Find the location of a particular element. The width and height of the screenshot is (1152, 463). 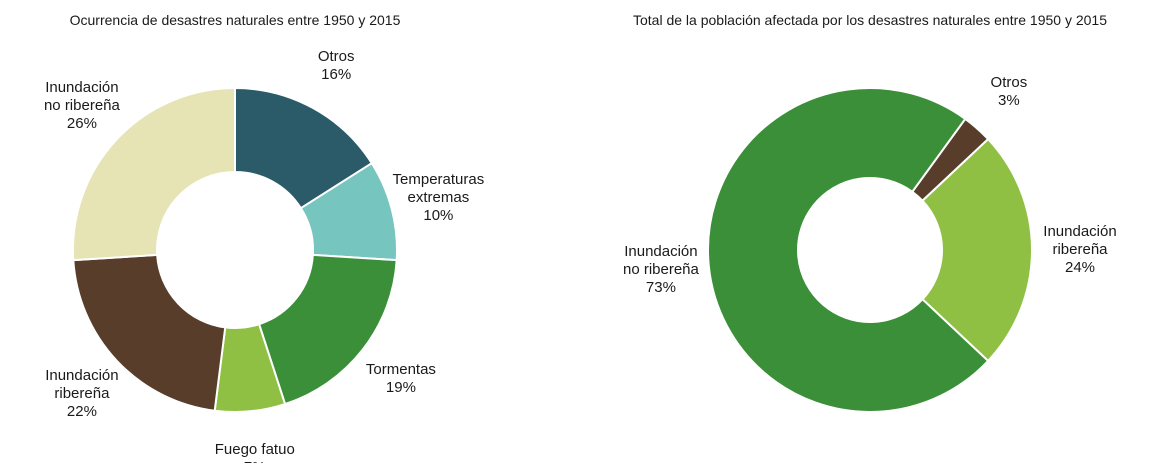

slice-value: 3% is located at coordinates (1009, 101).